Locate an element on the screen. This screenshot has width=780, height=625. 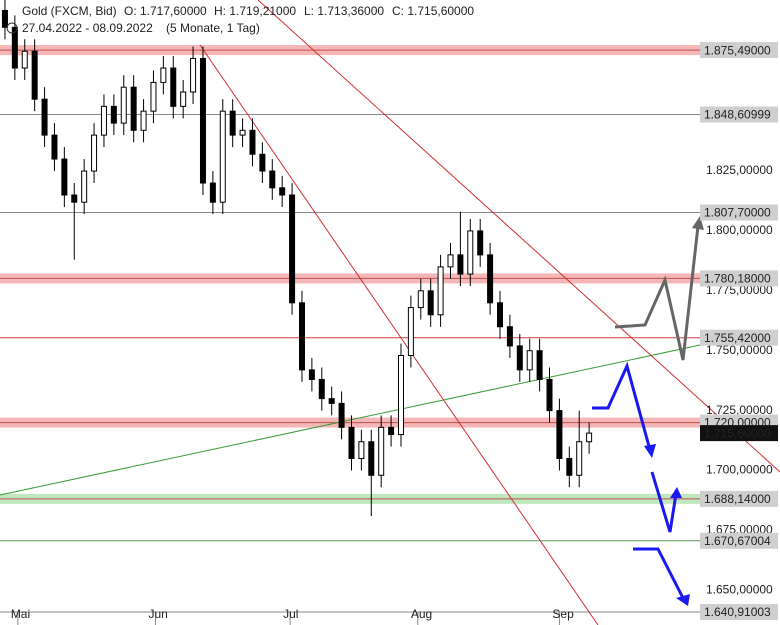
y-tick-label: 1.775,00000 is located at coordinates (739, 290).